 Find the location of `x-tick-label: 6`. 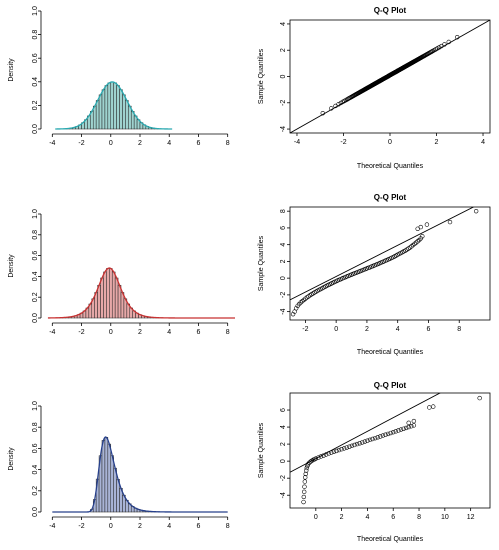

x-tick-label: 6 is located at coordinates (393, 517).